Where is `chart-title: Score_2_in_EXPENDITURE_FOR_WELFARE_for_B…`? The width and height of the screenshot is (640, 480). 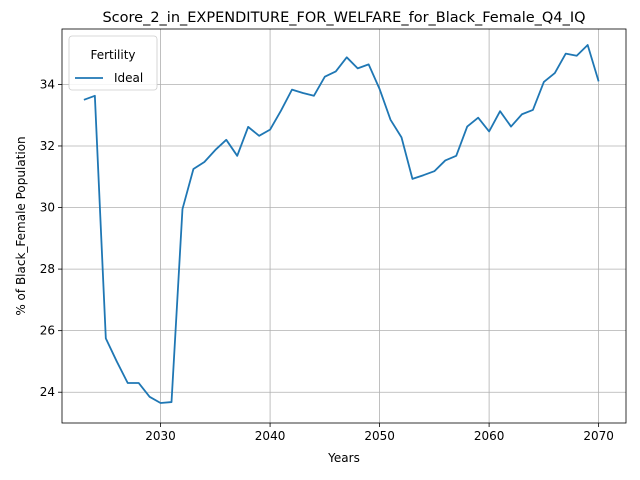 chart-title: Score_2_in_EXPENDITURE_FOR_WELFARE_for_B… is located at coordinates (343, 18).